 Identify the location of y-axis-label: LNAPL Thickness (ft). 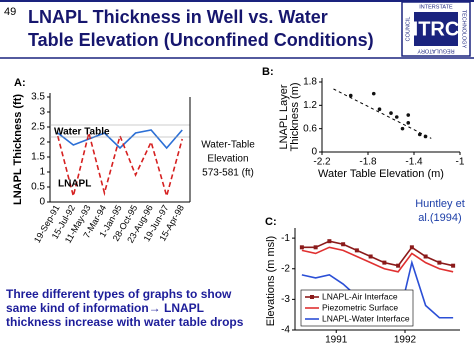
(18, 149).